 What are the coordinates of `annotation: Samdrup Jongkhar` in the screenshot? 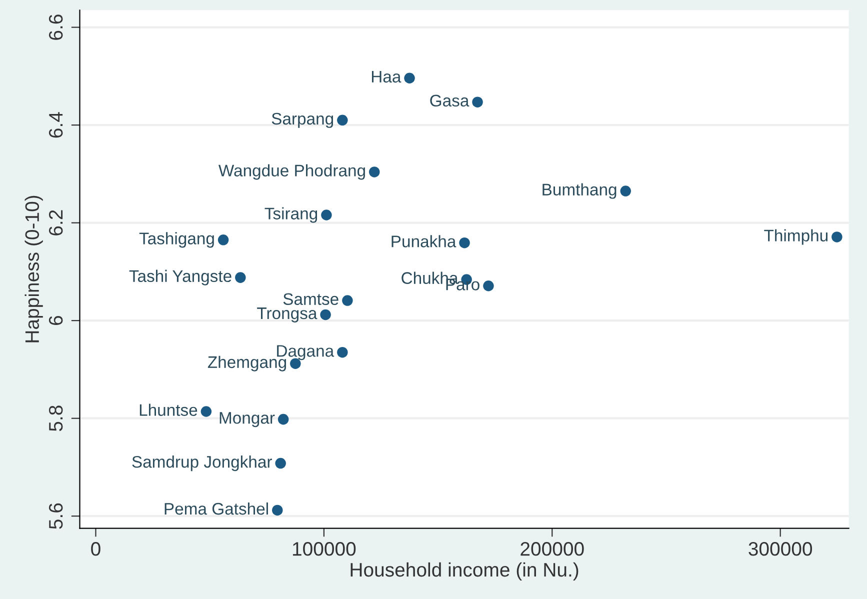 It's located at (202, 464).